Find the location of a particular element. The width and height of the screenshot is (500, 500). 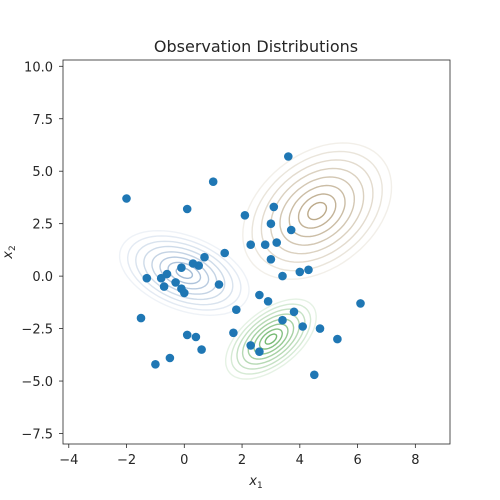

y-axis-label-sub: 2 is located at coordinates (13, 248).